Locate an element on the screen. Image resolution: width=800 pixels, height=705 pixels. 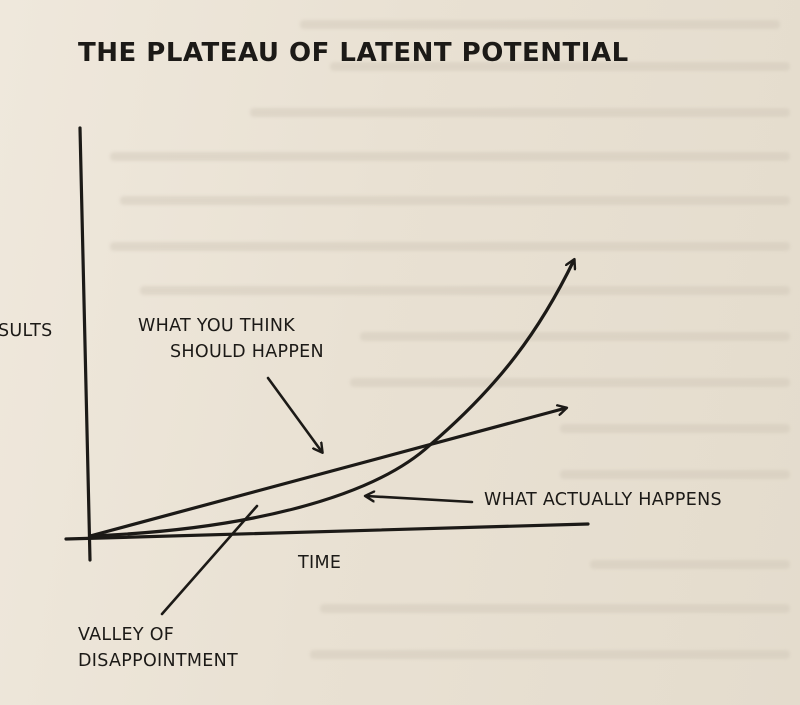
expected-label-line1: WHAT YOU THINK is located at coordinates (216, 326).